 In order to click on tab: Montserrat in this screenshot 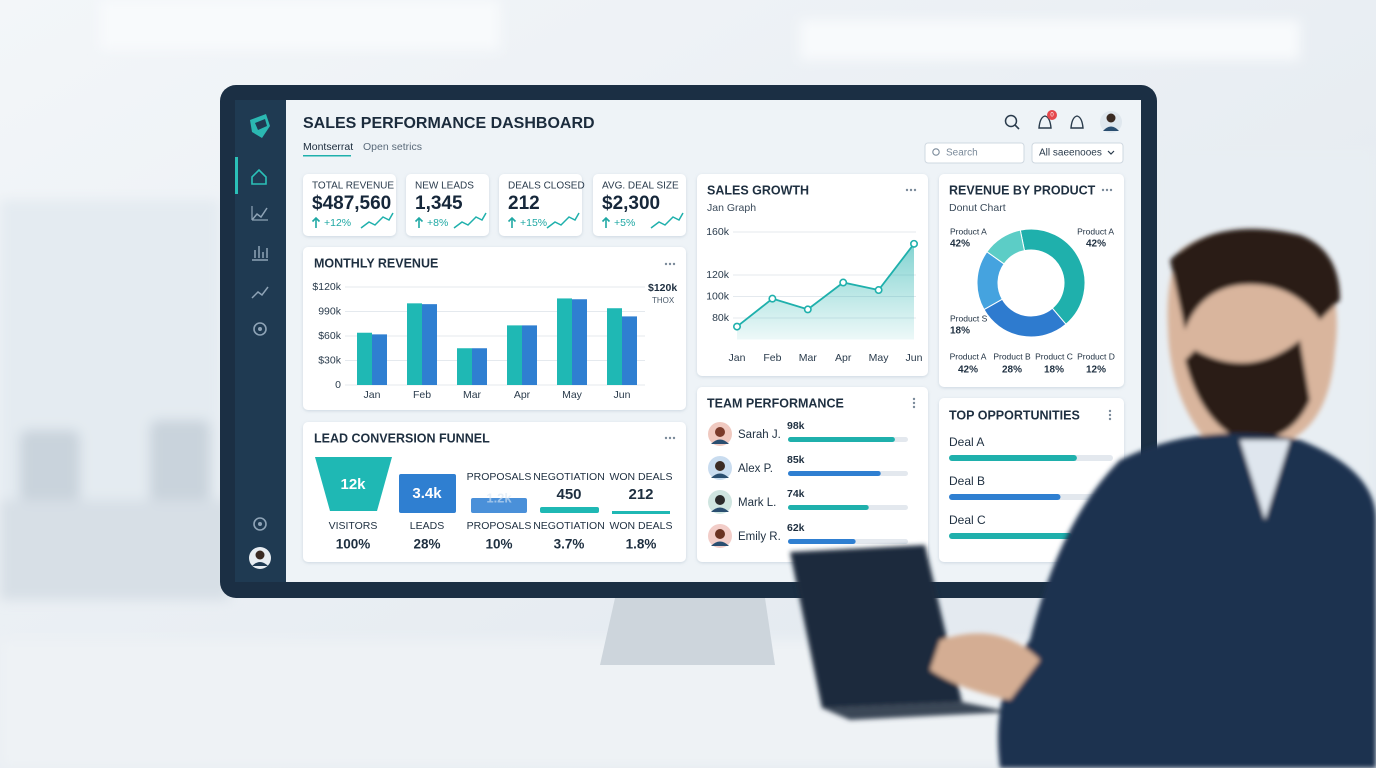, I will do `click(328, 147)`.